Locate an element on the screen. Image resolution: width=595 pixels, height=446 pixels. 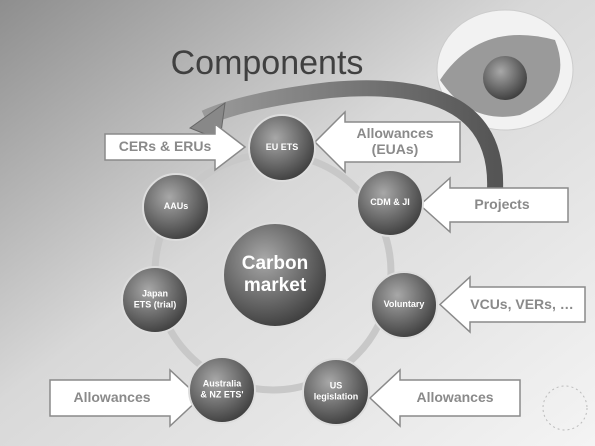
node-label-line: Japan is located at coordinates (155, 294).